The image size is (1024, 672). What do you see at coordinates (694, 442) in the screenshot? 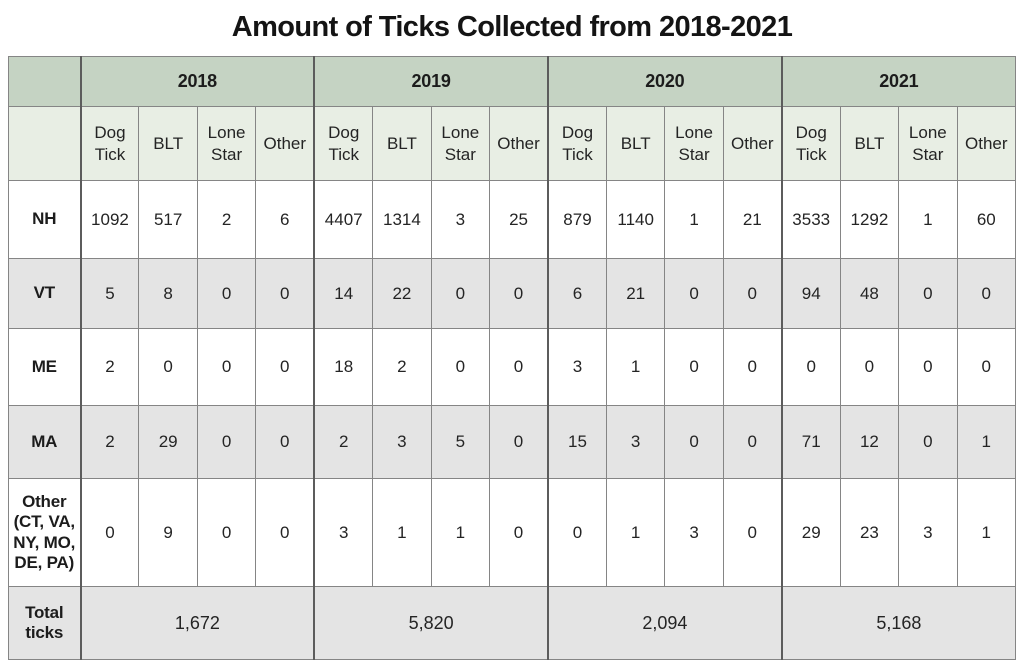
I see `cell-ma-2020-lone-star: 0` at bounding box center [694, 442].